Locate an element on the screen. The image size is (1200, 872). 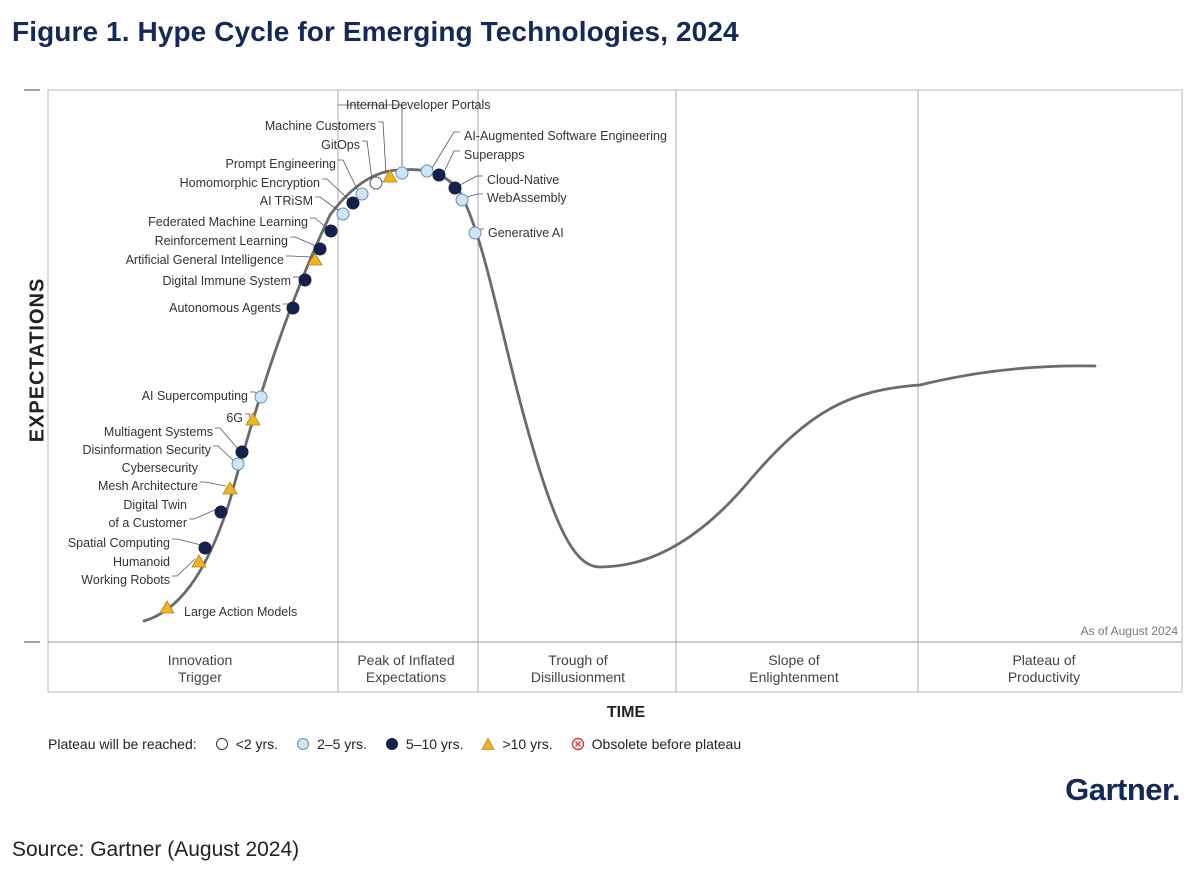
technology-label: Machine Customers is located at coordinates (320, 126).